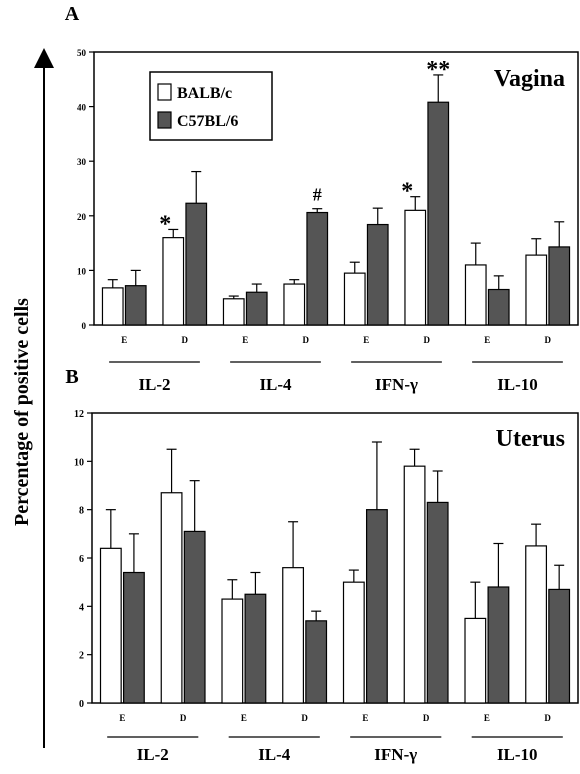 The image size is (580, 774). I want to click on legend-label: BALB/c, so click(204, 93).